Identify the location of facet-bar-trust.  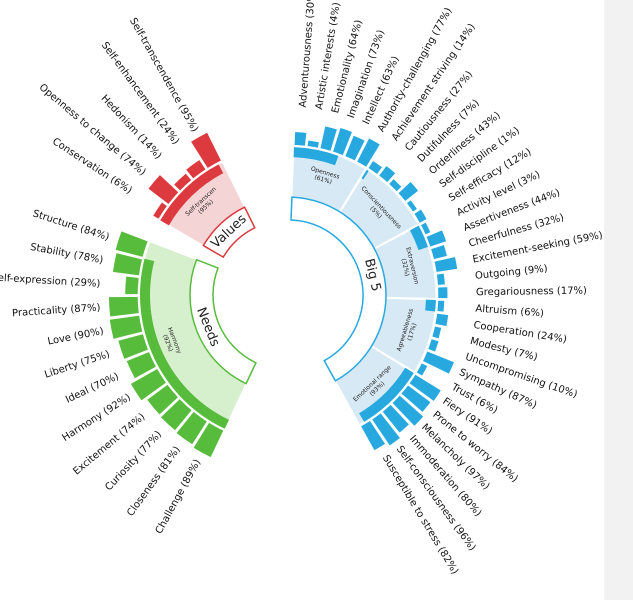
(422, 369).